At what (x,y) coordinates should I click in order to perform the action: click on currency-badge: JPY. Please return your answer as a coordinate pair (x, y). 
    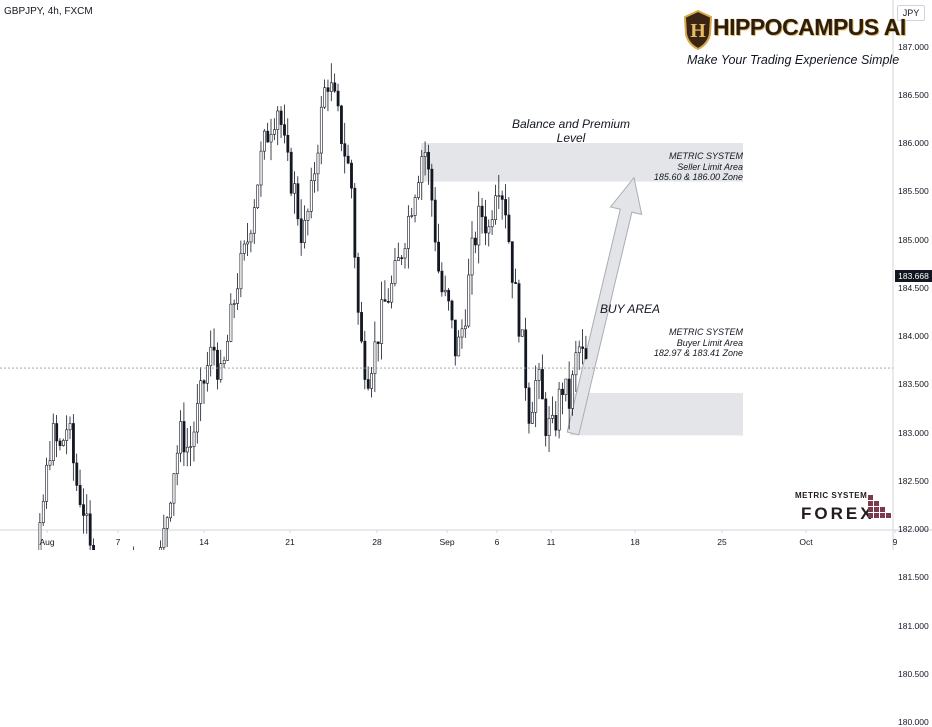
    Looking at the image, I should click on (911, 13).